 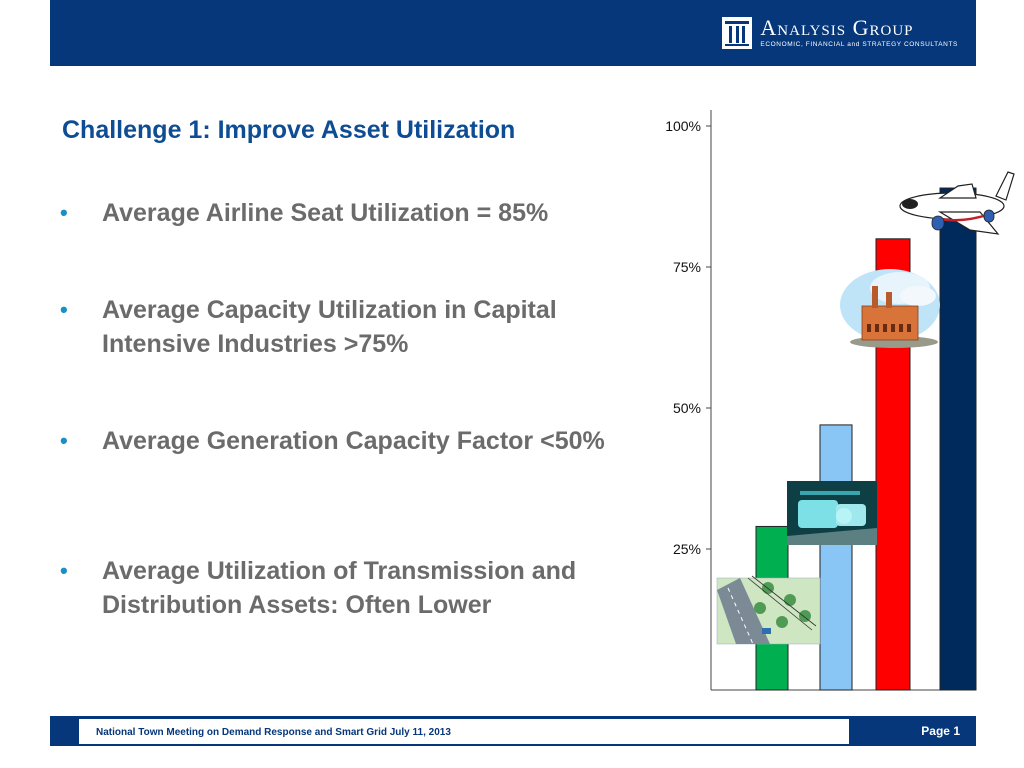 What do you see at coordinates (890, 308) in the screenshot?
I see `factory-illustration-icon` at bounding box center [890, 308].